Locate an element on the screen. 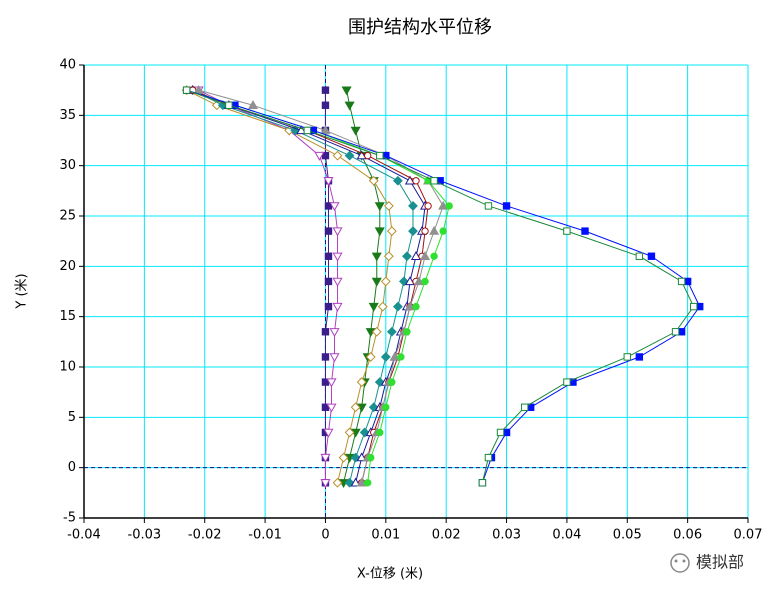 The width and height of the screenshot is (780, 600). x-tick-label: 0.01 is located at coordinates (385, 535).